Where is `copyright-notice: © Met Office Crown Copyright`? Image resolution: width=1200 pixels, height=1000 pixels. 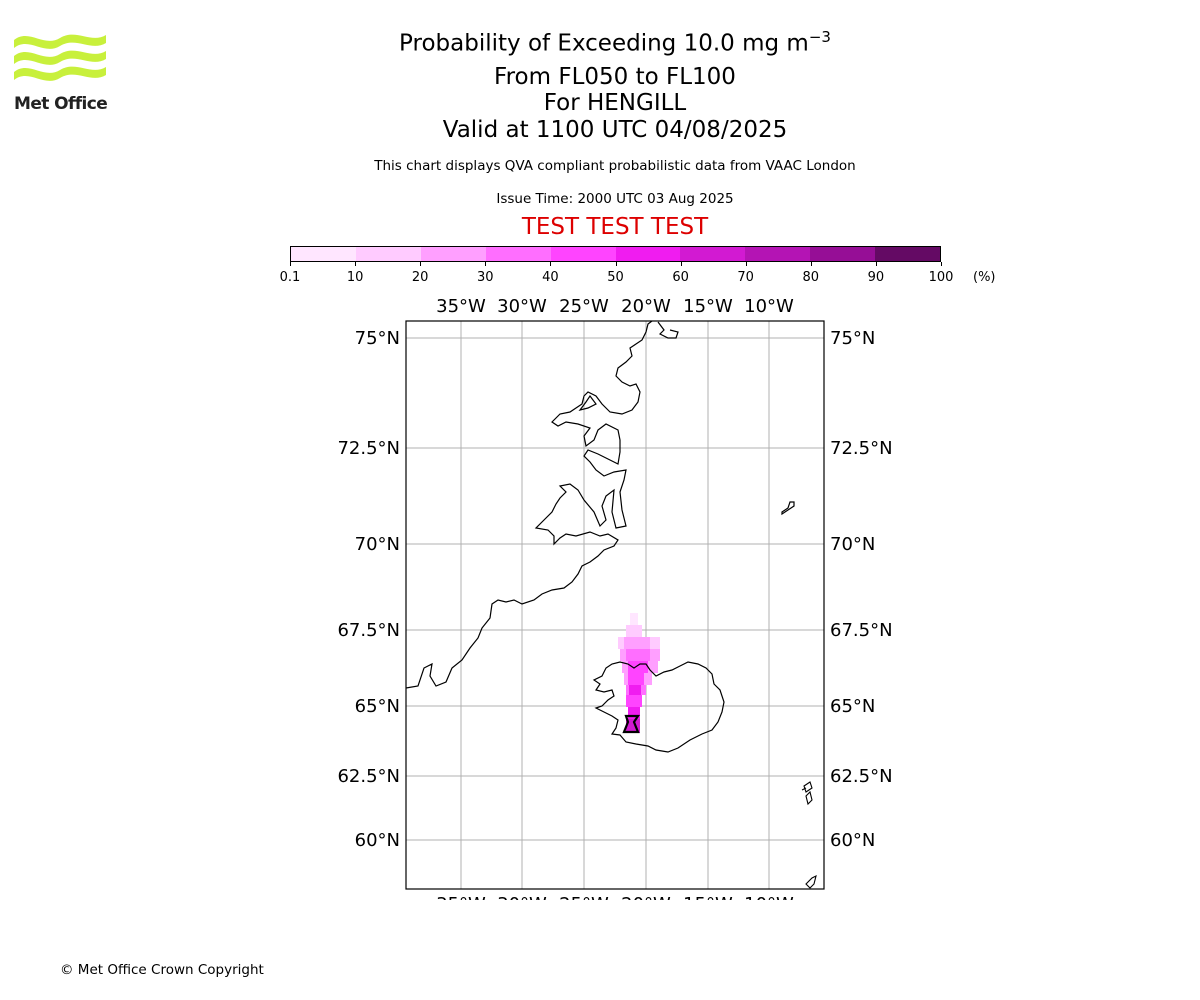
copyright-notice: © Met Office Crown Copyright is located at coordinates (162, 970).